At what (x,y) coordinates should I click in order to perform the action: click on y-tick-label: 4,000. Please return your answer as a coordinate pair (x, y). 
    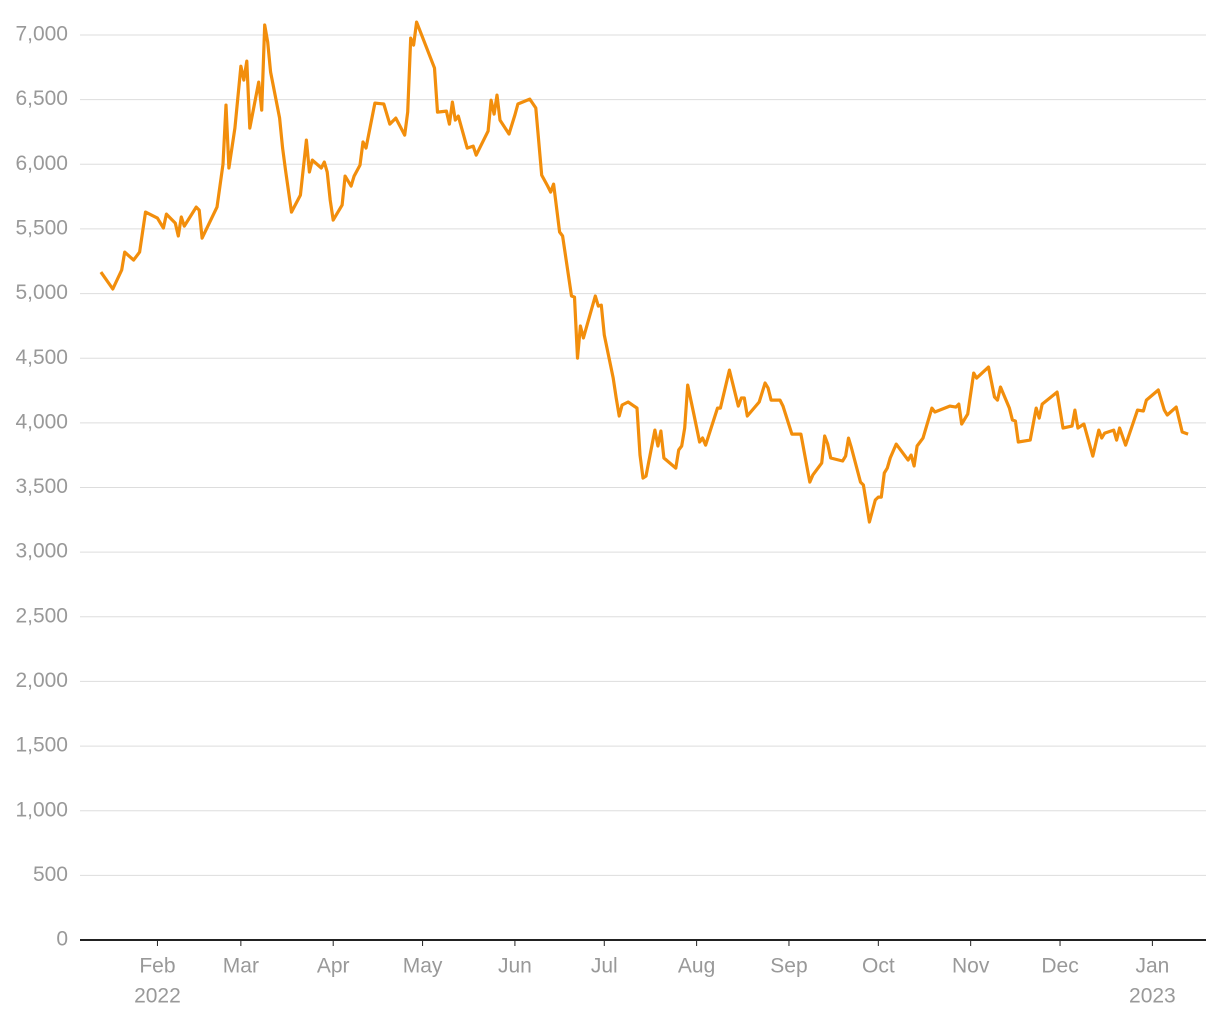
    Looking at the image, I should click on (41, 421).